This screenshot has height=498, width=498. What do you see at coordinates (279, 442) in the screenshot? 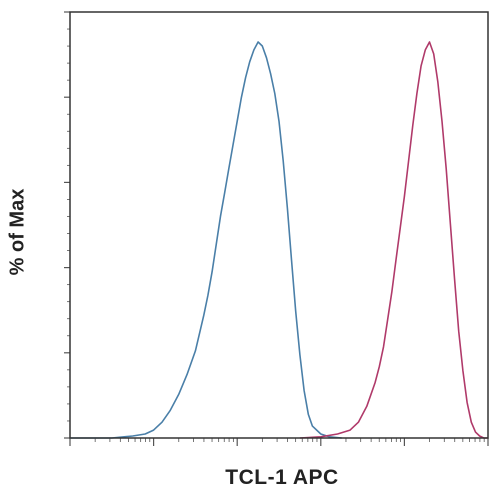
I see `x-axis-ticks` at bounding box center [279, 442].